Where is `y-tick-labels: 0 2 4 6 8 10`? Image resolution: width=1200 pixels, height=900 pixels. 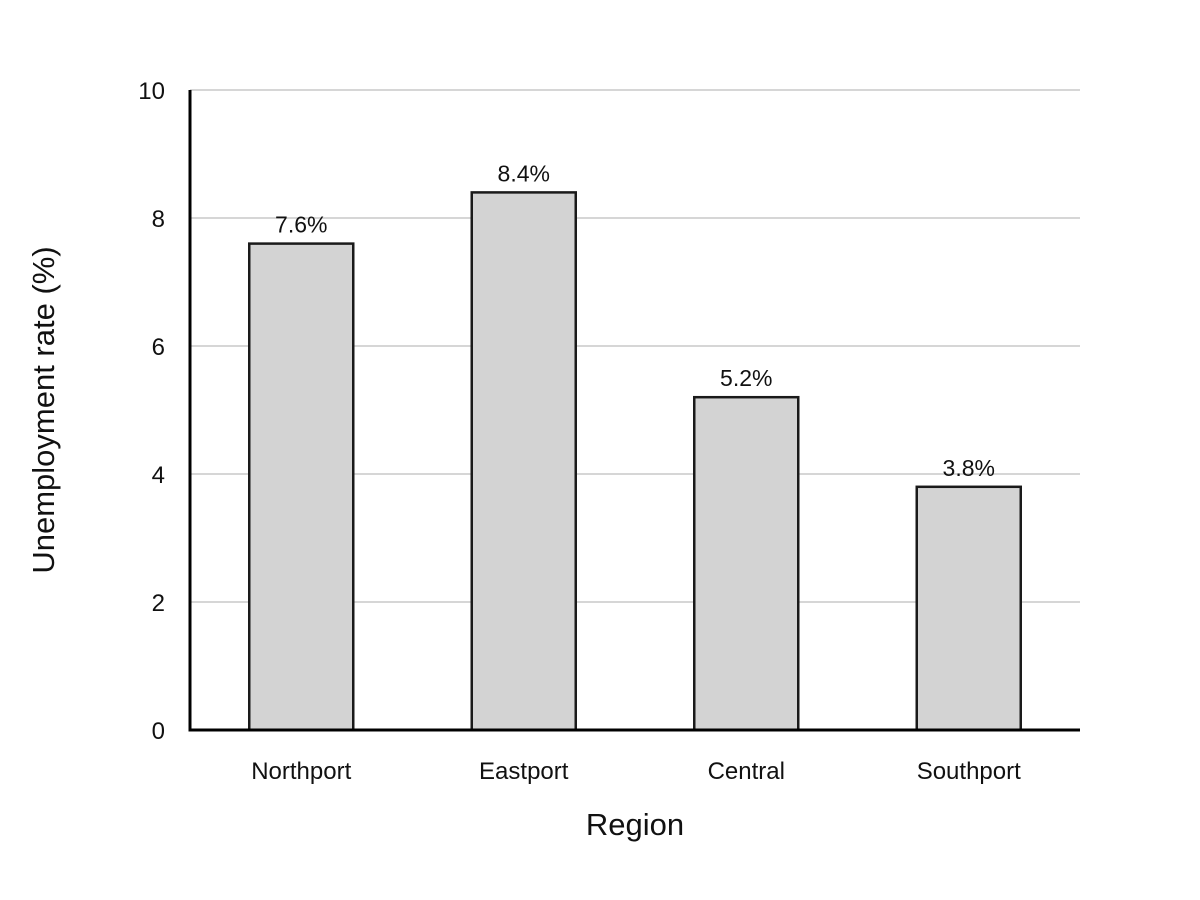
y-tick-labels: 0 2 4 6 8 10 is located at coordinates (151, 411).